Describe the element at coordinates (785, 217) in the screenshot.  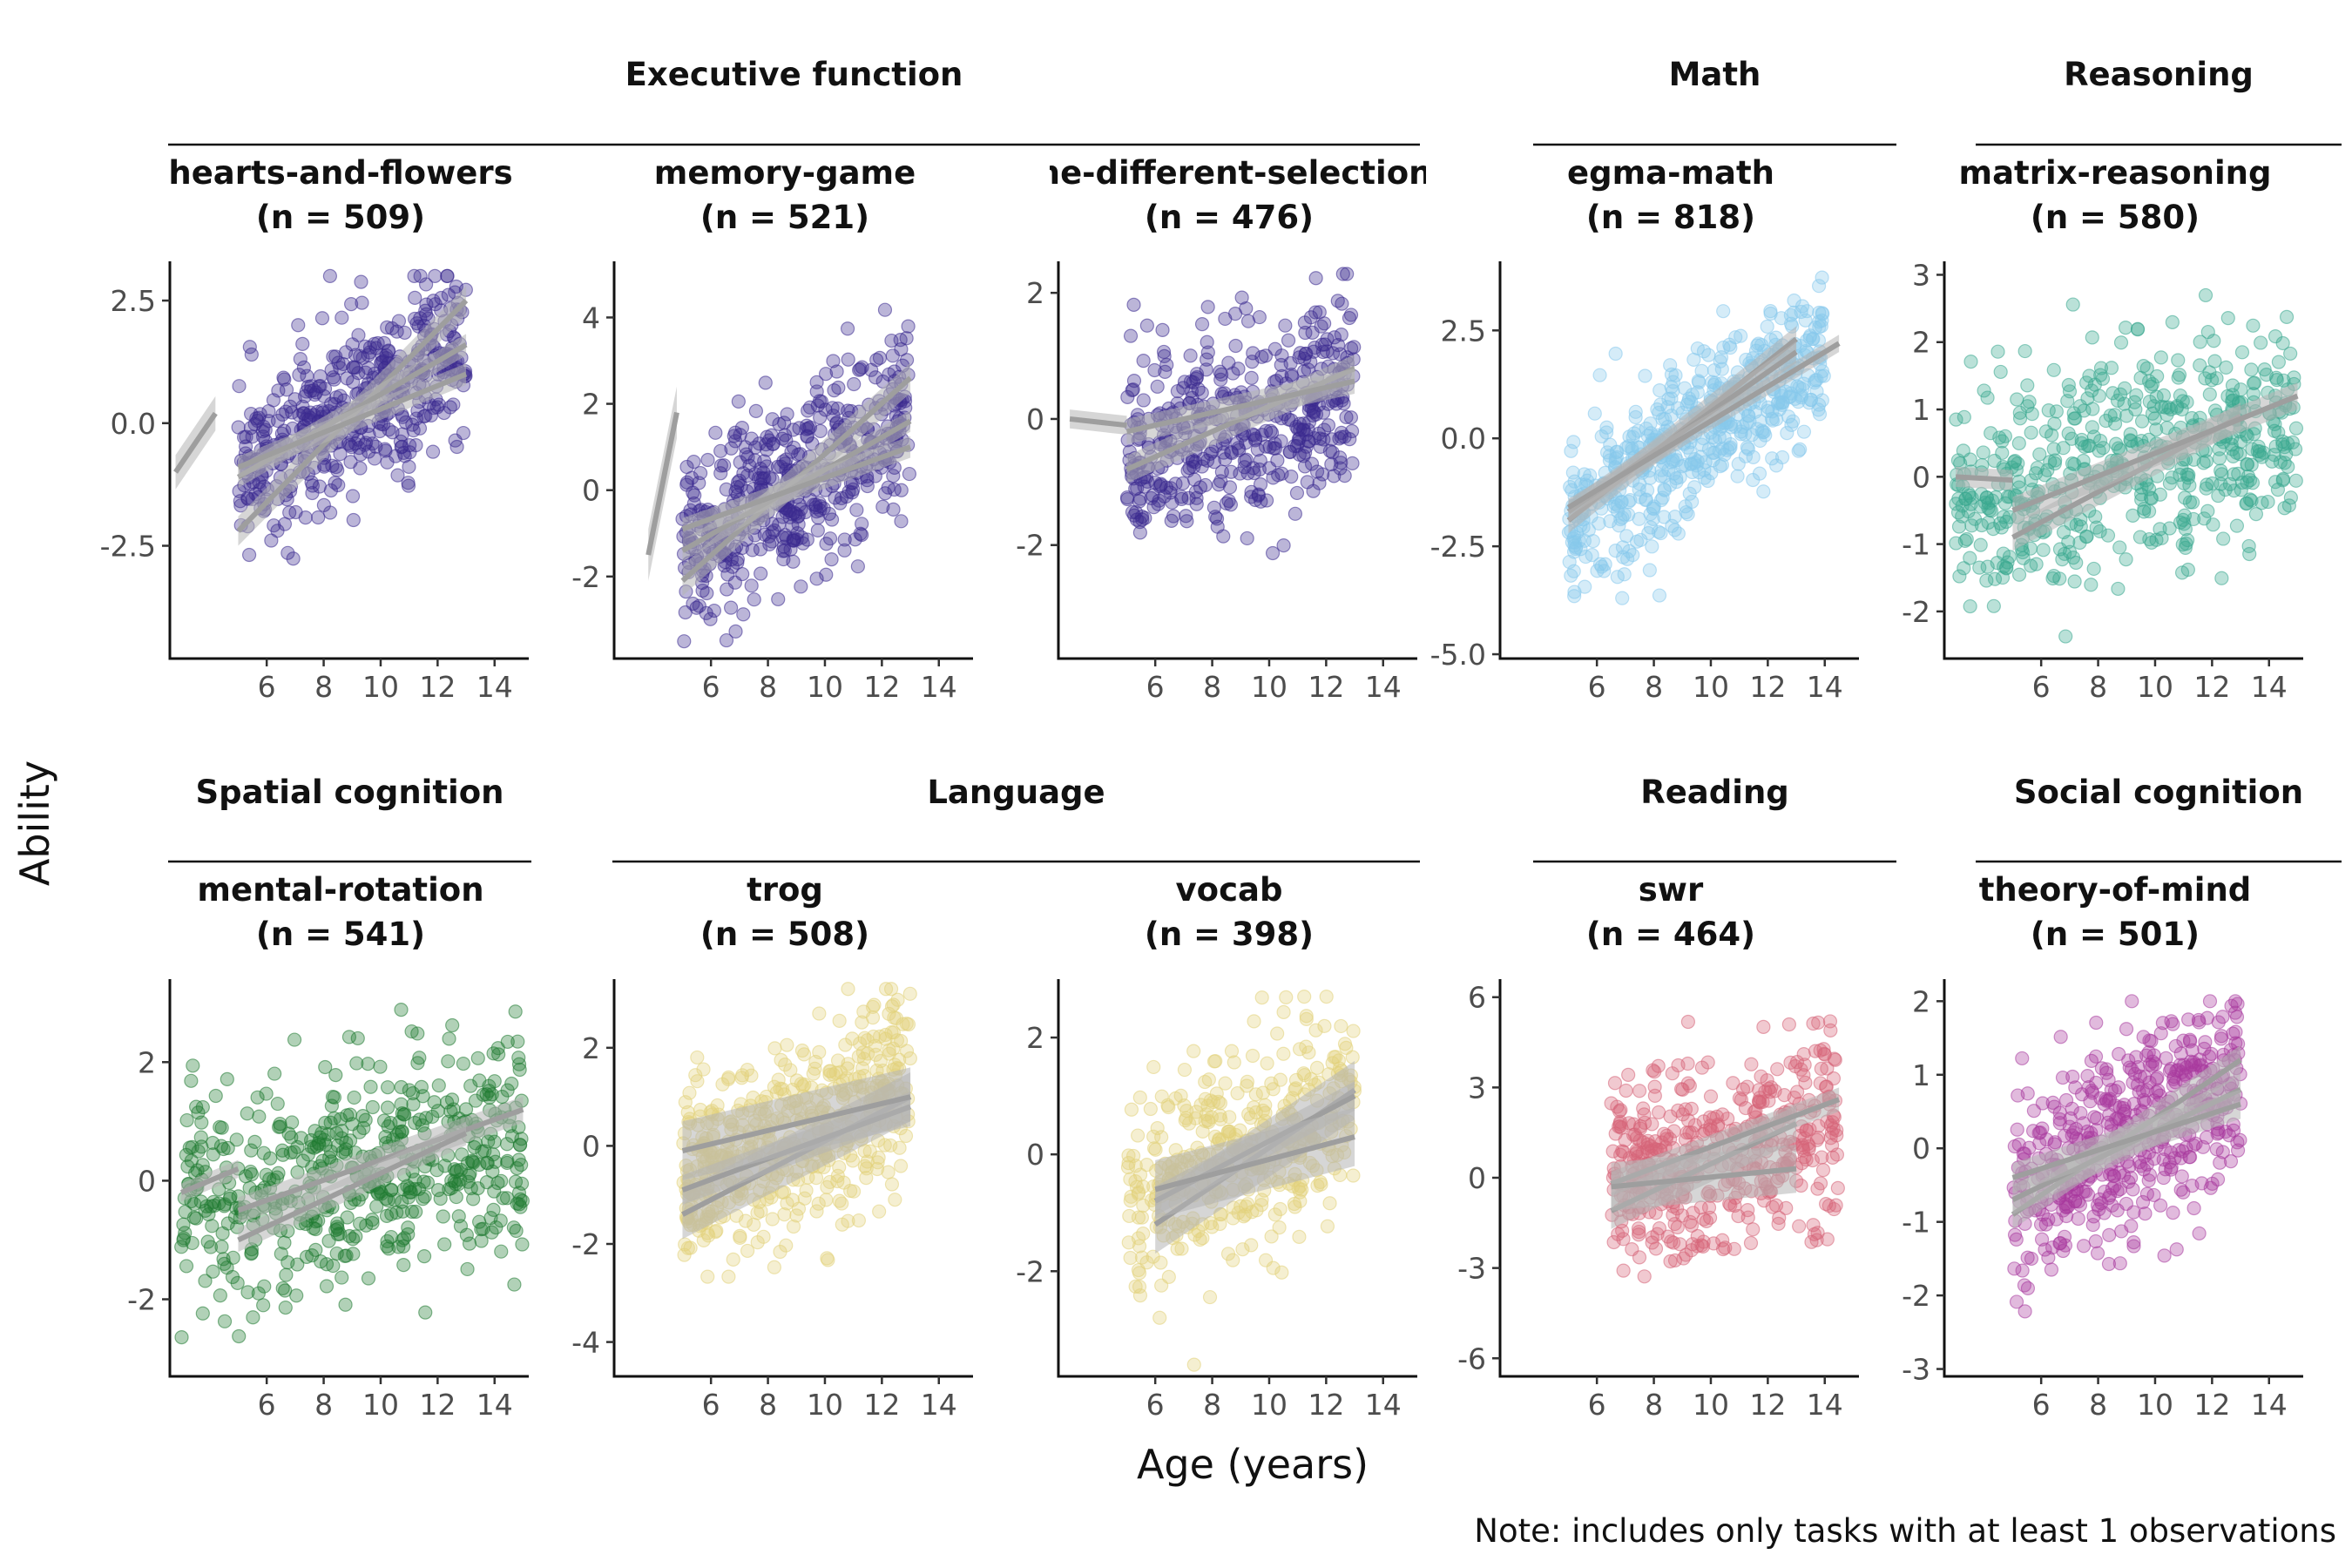
I see `strip-n: (n = 521)` at that location.